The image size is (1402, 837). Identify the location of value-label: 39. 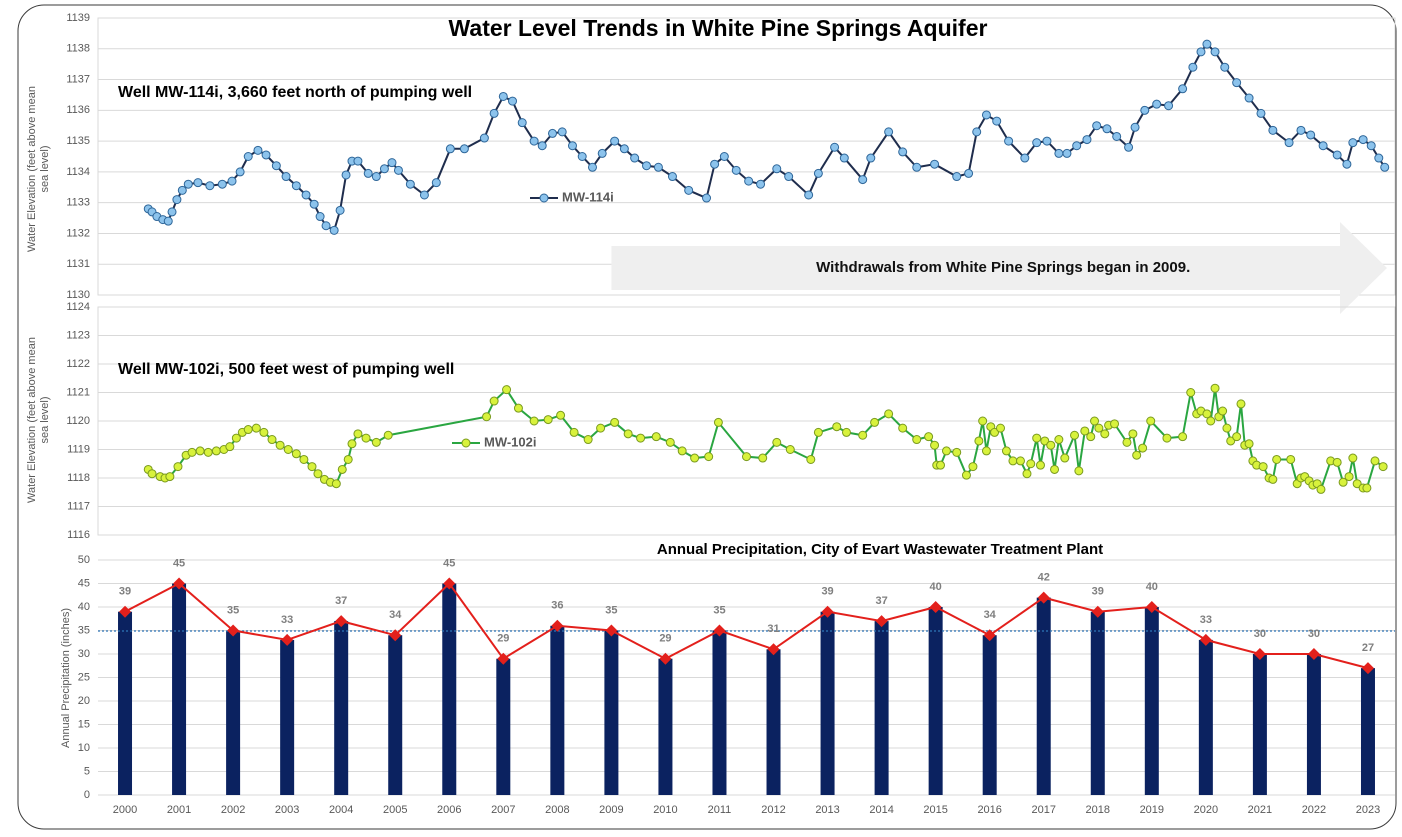
(827, 592).